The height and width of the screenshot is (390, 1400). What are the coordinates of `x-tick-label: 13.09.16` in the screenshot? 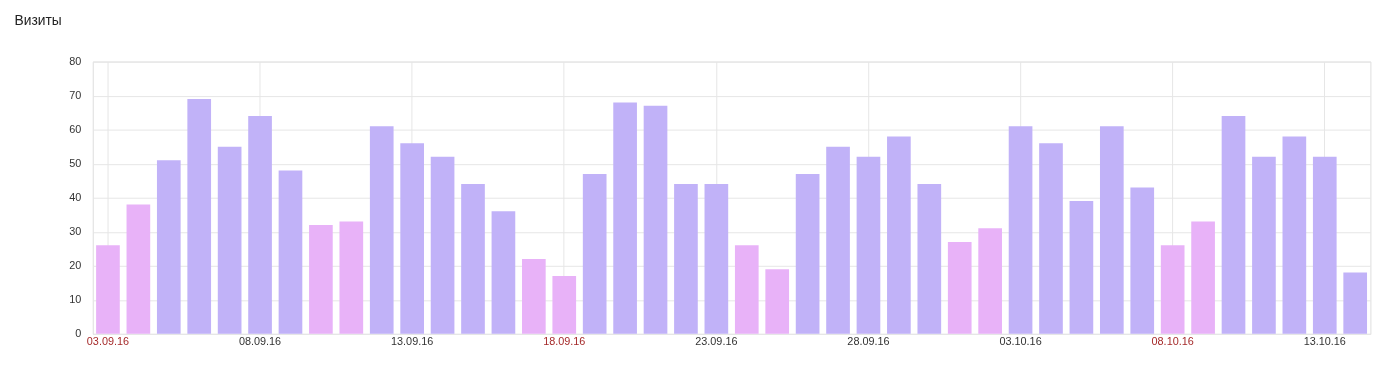 It's located at (412, 341).